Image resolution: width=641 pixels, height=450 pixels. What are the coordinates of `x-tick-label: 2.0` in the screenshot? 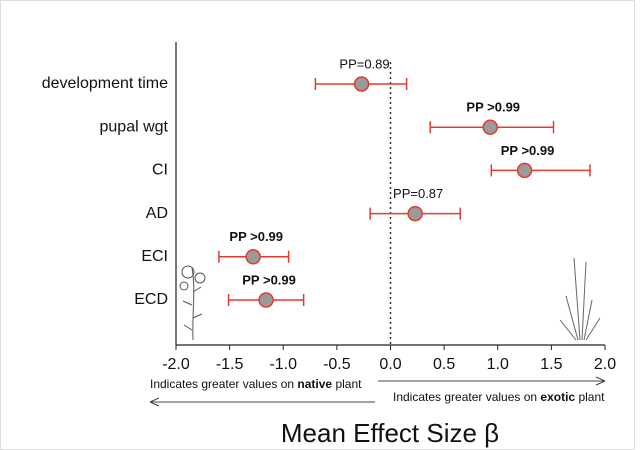 It's located at (605, 364).